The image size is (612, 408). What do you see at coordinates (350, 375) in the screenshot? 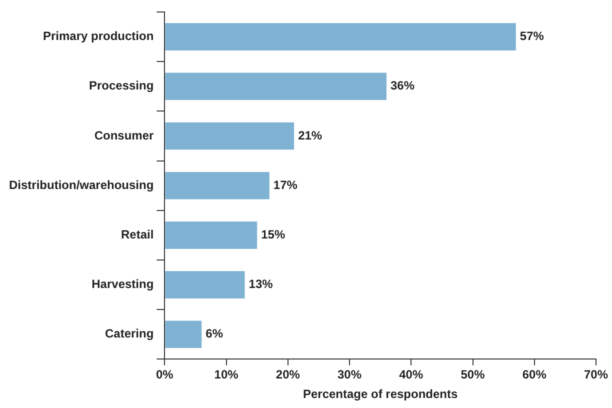
I see `x-tick-label: 30%` at bounding box center [350, 375].